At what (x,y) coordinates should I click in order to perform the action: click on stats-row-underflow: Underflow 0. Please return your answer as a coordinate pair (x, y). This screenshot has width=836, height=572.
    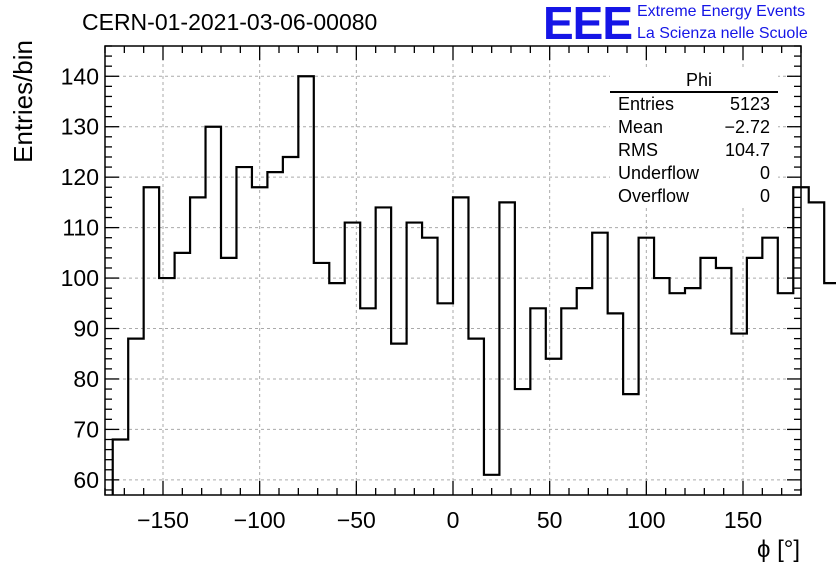
    Looking at the image, I should click on (694, 173).